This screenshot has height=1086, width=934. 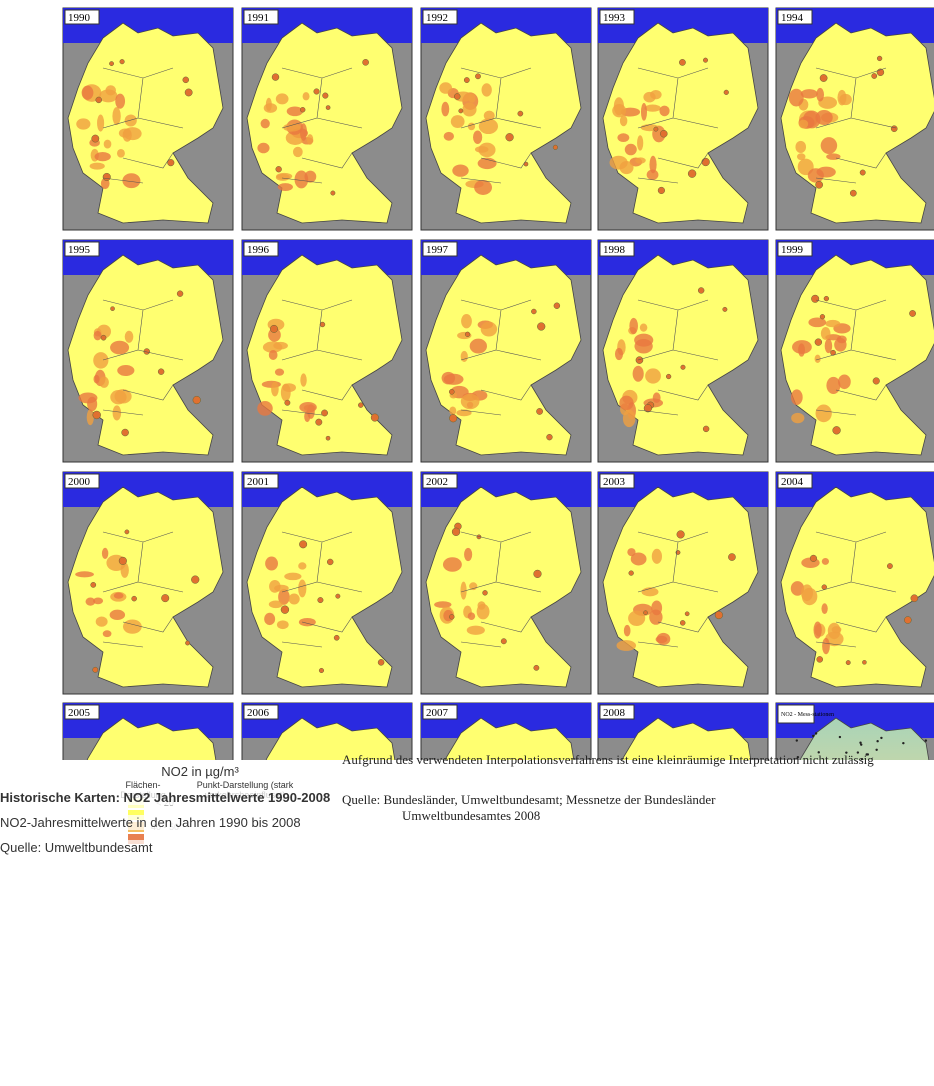 I want to click on year-label: 1998, so click(x=614, y=250).